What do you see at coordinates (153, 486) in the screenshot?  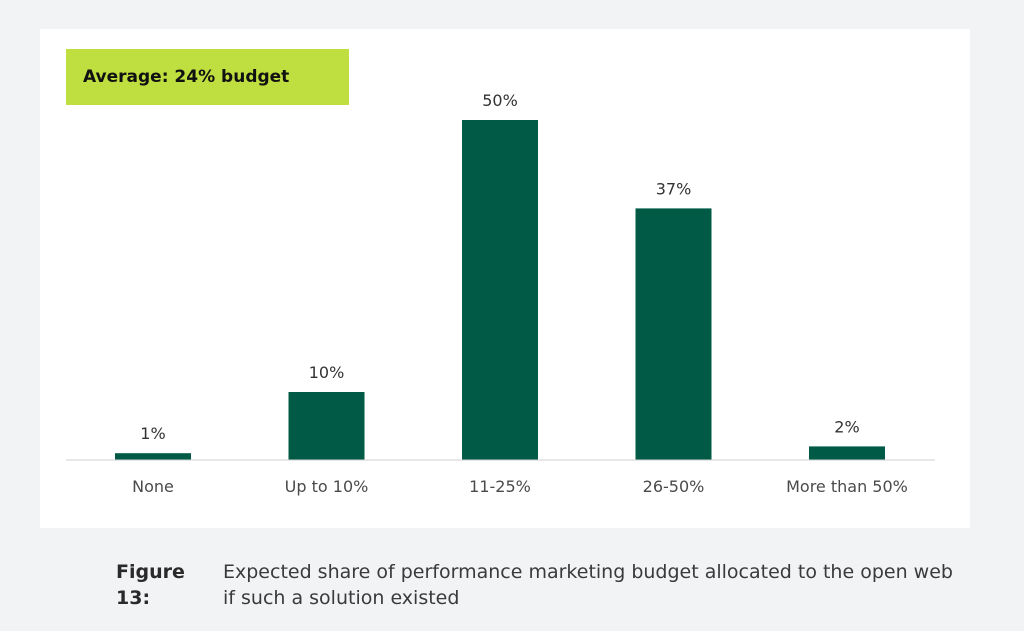 I see `category-label-0: None` at bounding box center [153, 486].